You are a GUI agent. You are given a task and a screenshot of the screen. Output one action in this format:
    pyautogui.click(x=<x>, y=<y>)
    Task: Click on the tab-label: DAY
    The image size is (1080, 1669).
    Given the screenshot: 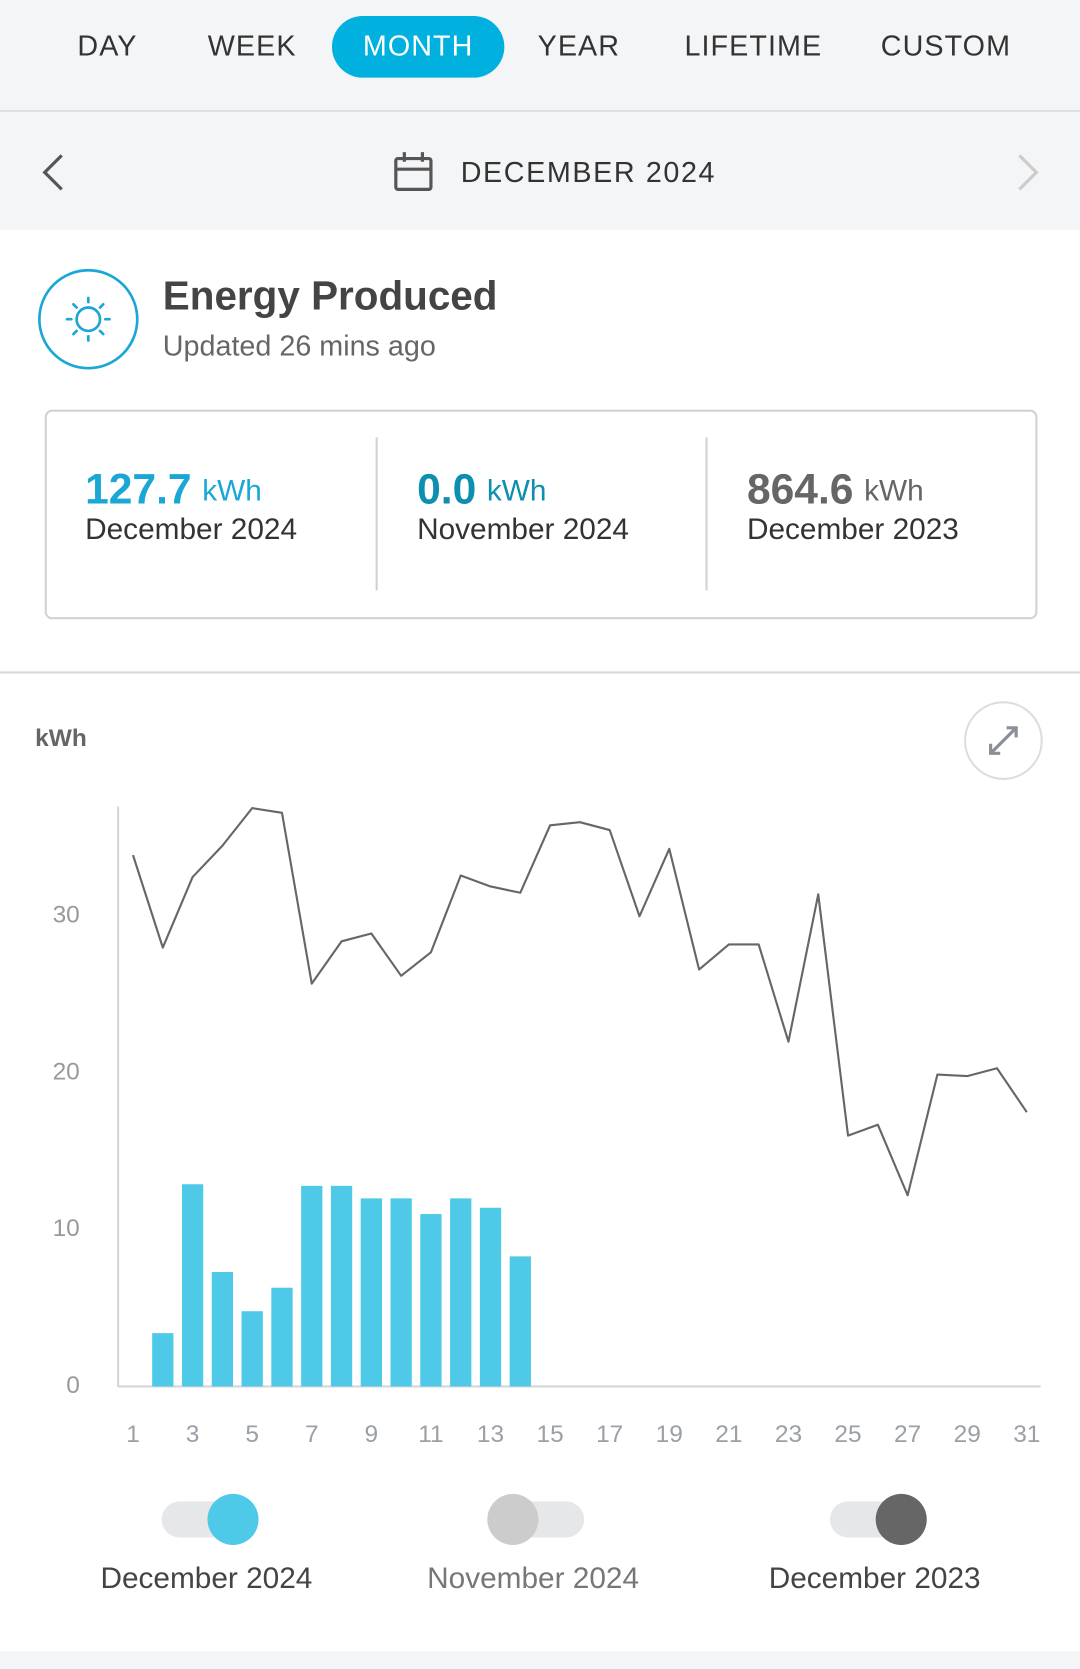 What is the action you would take?
    pyautogui.click(x=107, y=46)
    